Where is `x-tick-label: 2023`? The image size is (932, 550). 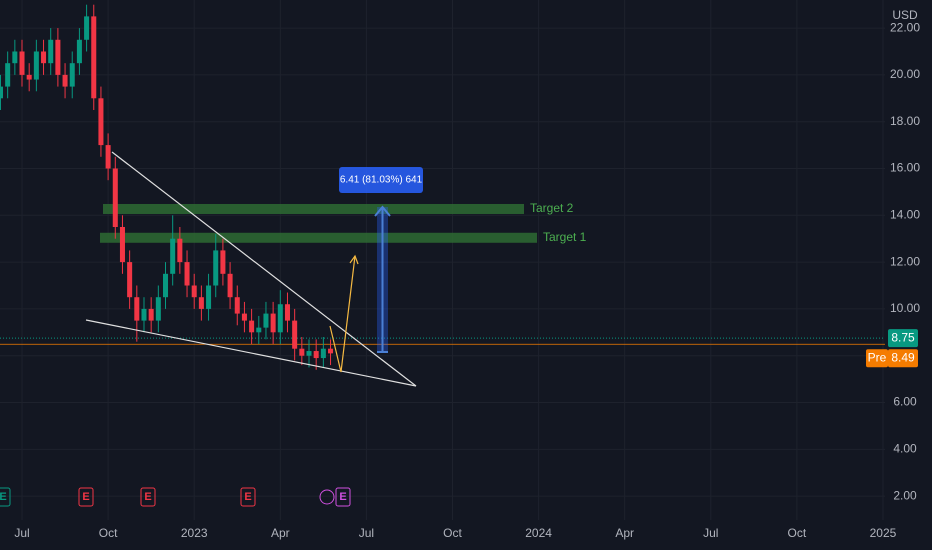
x-tick-label: 2023 is located at coordinates (194, 533).